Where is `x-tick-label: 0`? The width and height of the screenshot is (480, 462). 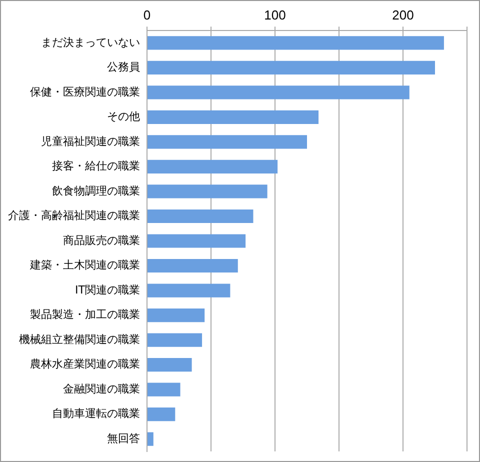 x-tick-label: 0 is located at coordinates (147, 14).